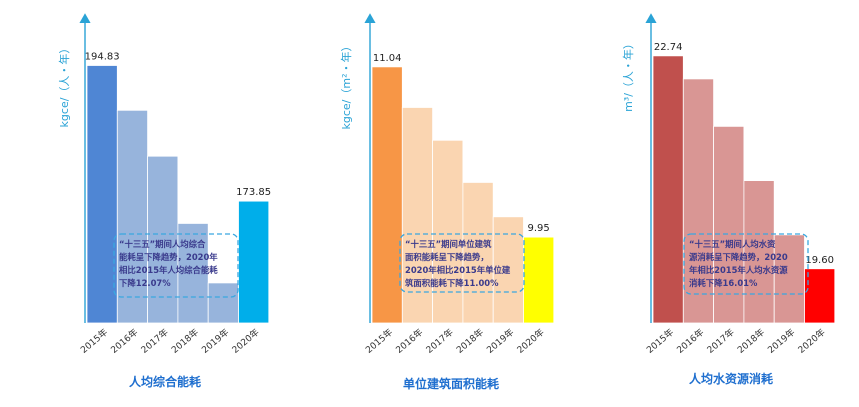 The image size is (859, 407). What do you see at coordinates (458, 270) in the screenshot?
I see `annotation-text: 2020年相比2015年单位建` at bounding box center [458, 270].